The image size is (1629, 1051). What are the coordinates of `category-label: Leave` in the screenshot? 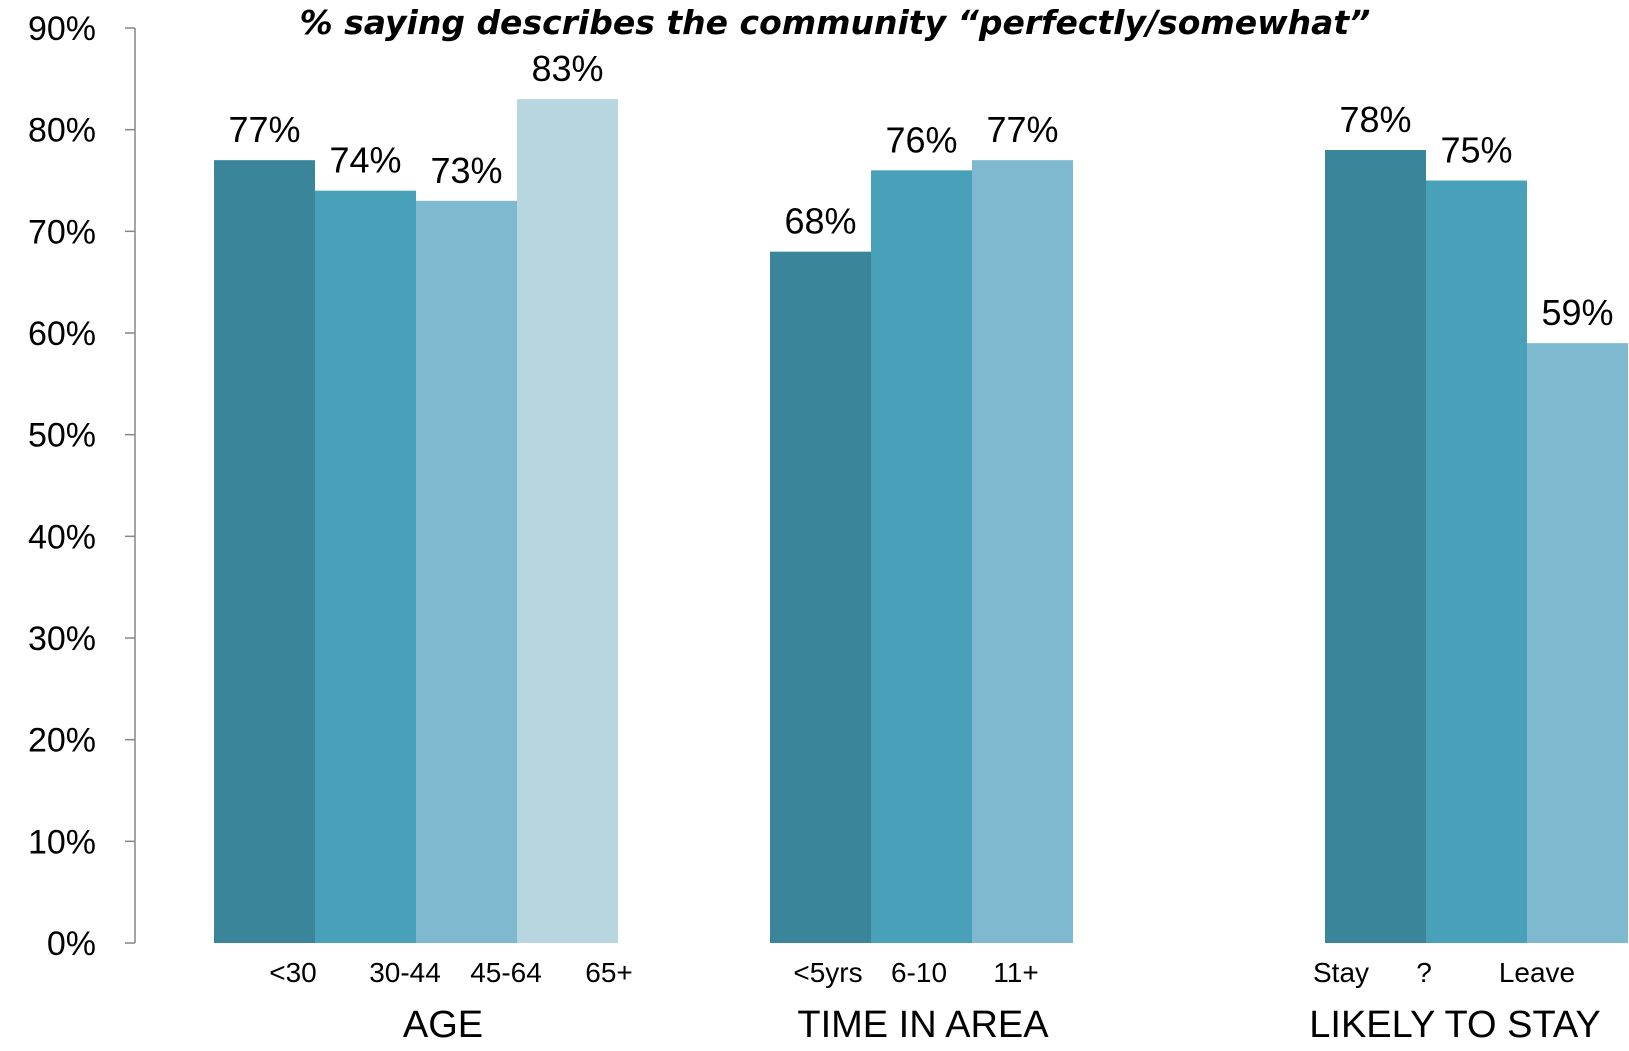 It's located at (1537, 972).